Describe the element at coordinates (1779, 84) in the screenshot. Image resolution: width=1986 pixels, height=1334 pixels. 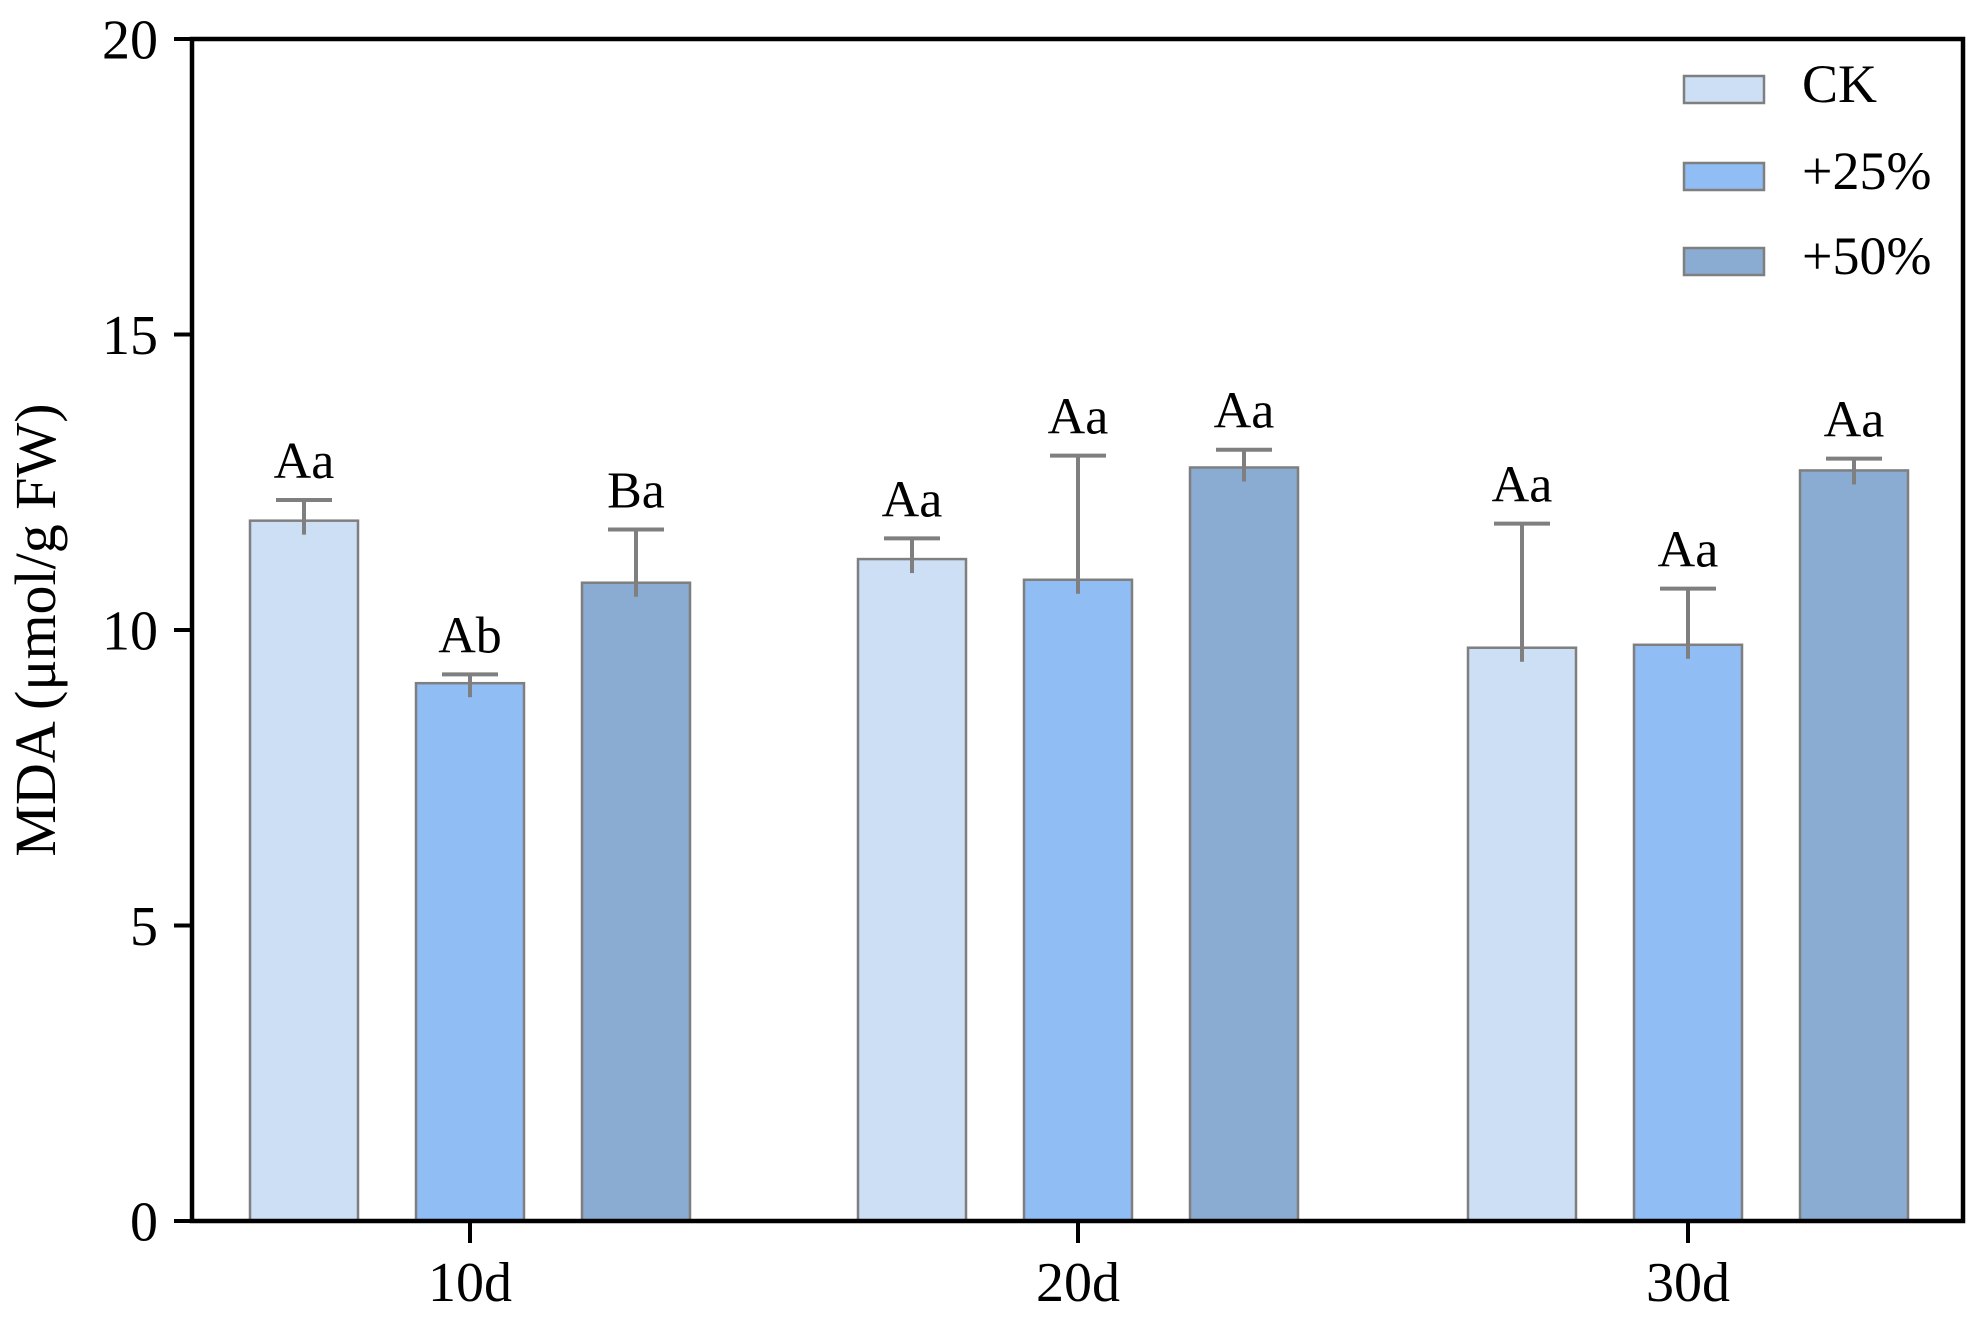
I see `legend-item-CK: CK` at that location.